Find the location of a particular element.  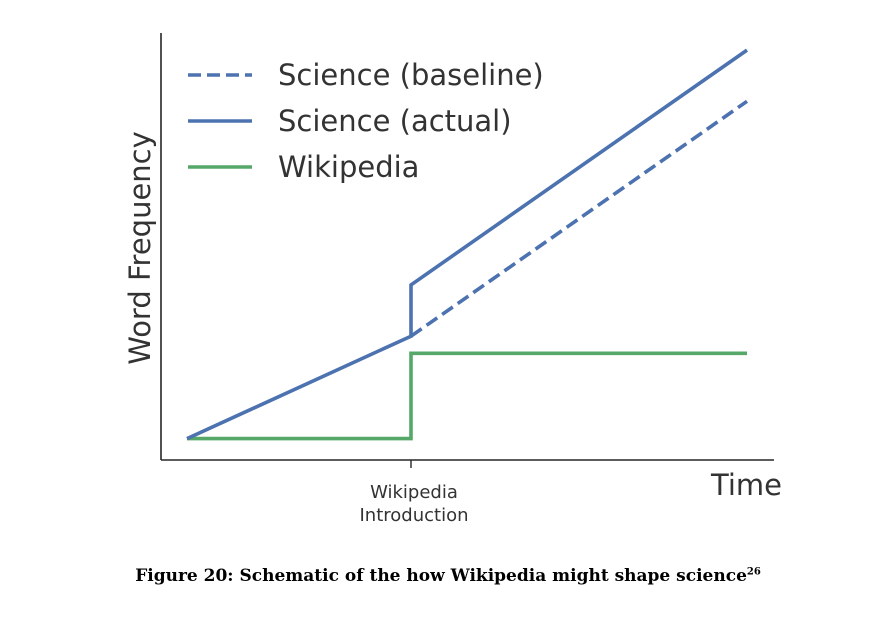

series-line-wikipedia is located at coordinates (467, 396).